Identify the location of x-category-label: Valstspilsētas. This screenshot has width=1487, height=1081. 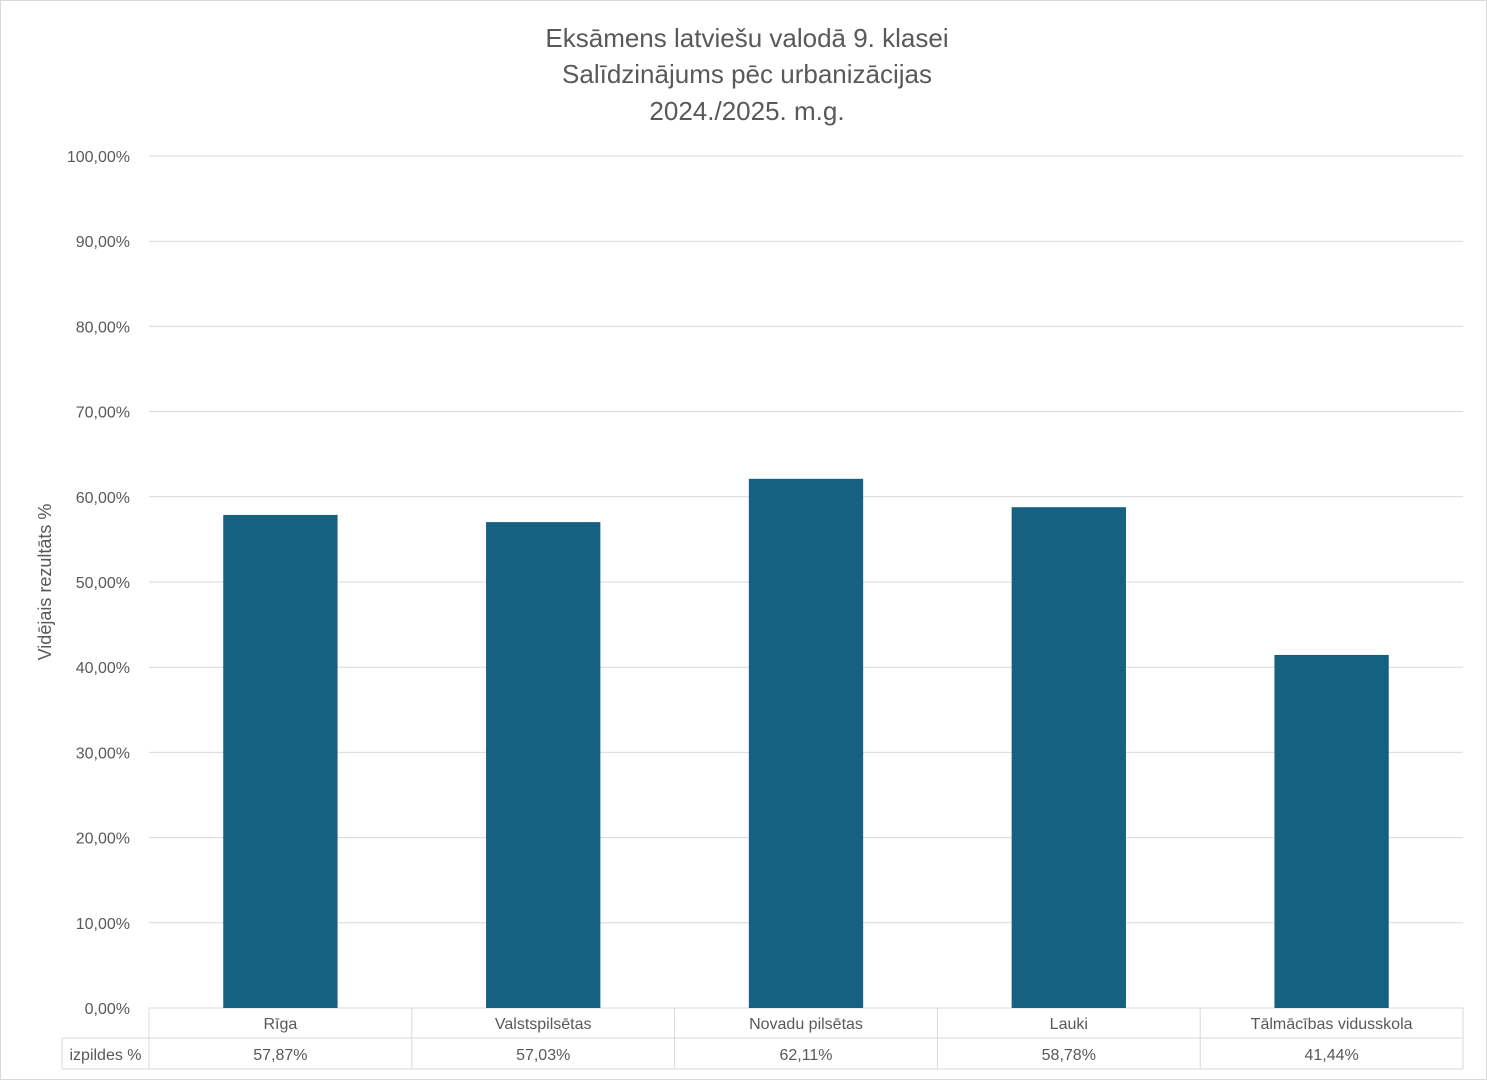
(543, 1024).